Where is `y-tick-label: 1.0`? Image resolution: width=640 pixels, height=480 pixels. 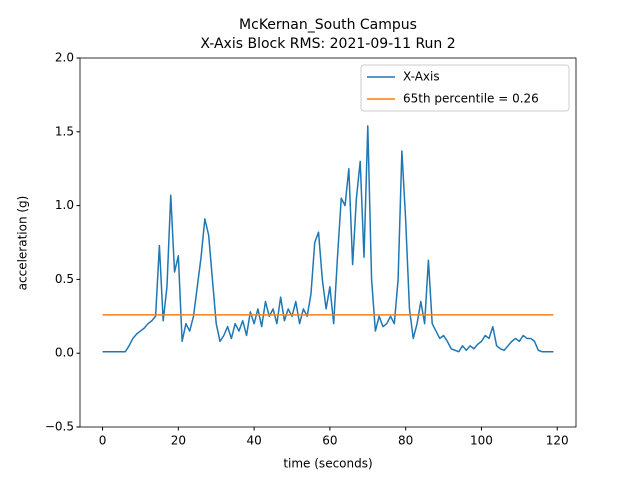 y-tick-label: 1.0 is located at coordinates (64, 205).